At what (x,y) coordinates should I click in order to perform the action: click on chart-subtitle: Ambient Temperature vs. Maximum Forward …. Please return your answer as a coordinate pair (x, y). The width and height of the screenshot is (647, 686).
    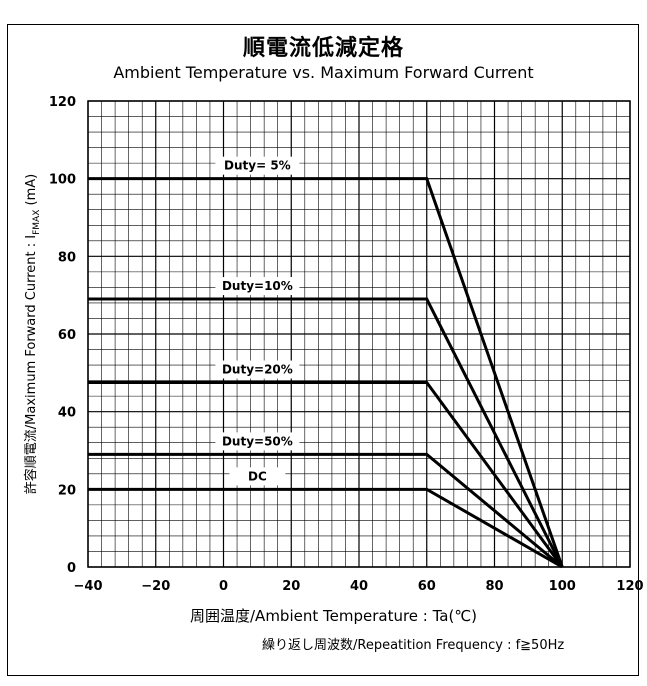
    Looking at the image, I should click on (323, 72).